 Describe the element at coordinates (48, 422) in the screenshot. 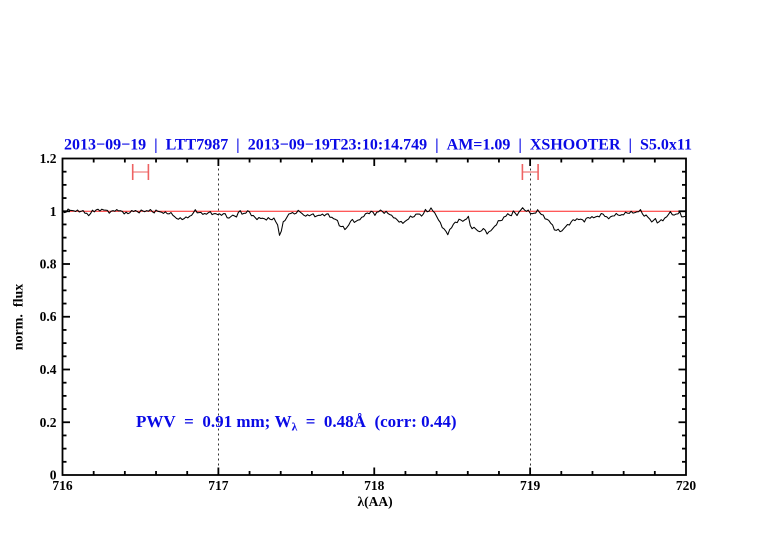

I see `svg-text: 0.2` at that location.